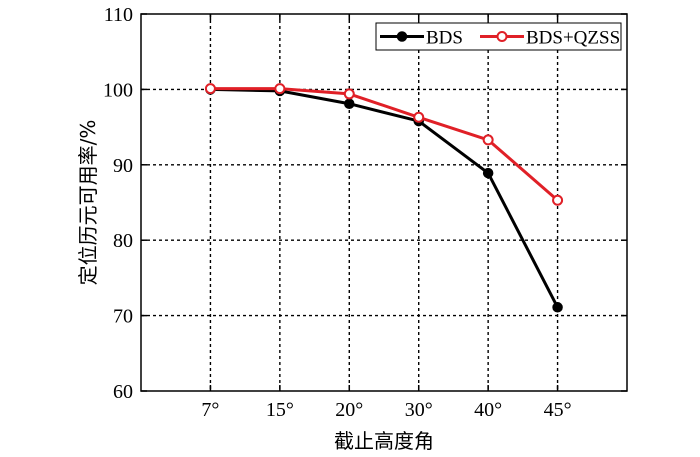 This screenshot has width=700, height=457. What do you see at coordinates (349, 410) in the screenshot?
I see `x-tick-label: 20°` at bounding box center [349, 410].